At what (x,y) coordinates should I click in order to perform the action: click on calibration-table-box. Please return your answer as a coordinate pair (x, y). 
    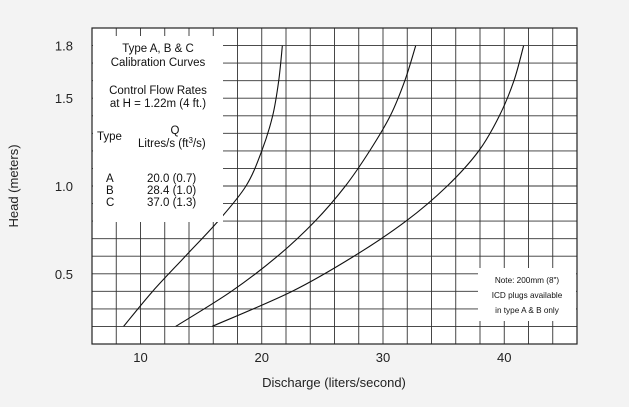
    Looking at the image, I should click on (158, 129).